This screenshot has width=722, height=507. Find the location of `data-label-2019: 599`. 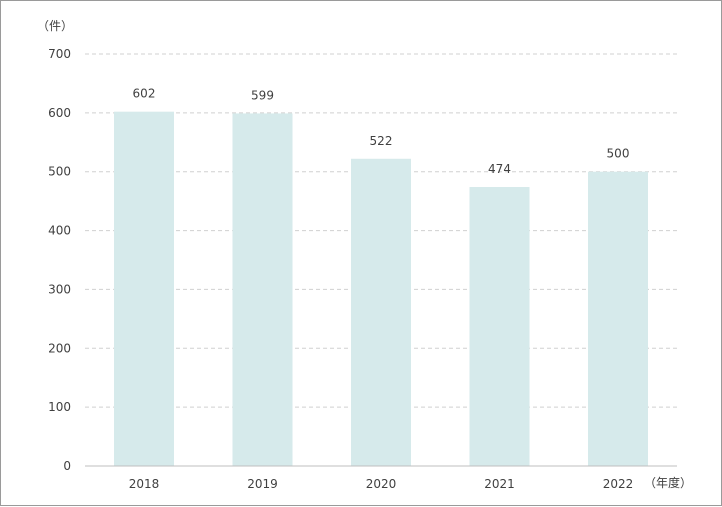

data-label-2019: 599 is located at coordinates (262, 95).